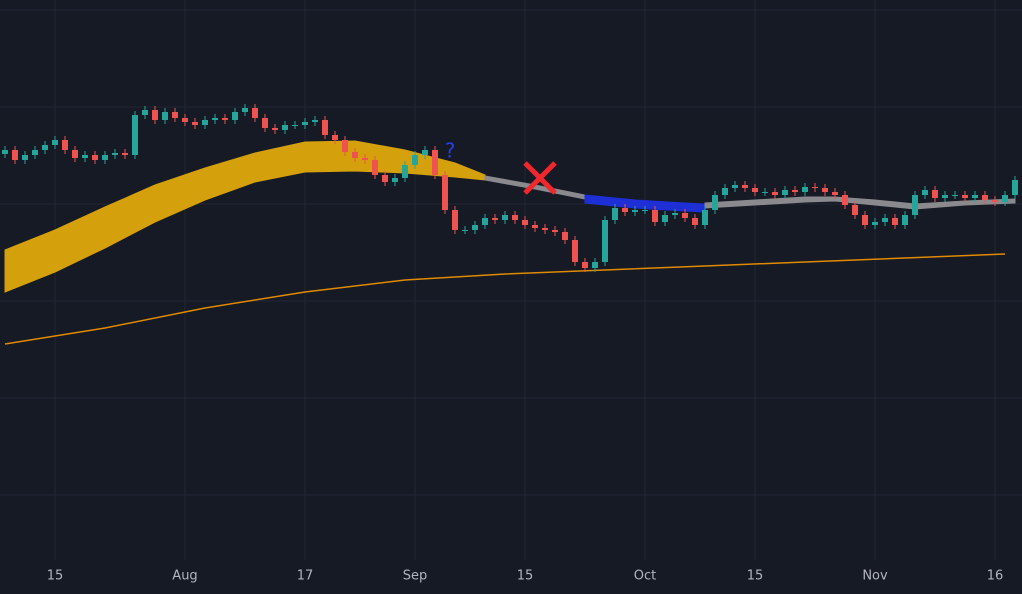 Image resolution: width=1022 pixels, height=594 pixels. Describe the element at coordinates (184, 576) in the screenshot. I see `x-tick-label: Aug` at that location.